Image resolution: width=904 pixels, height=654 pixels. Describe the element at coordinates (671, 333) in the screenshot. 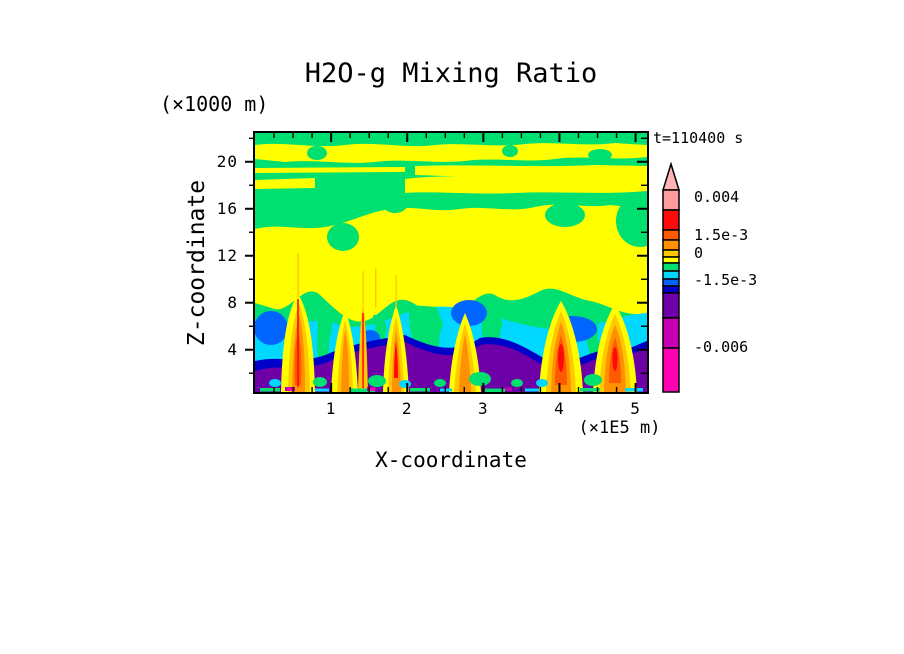

I see `colorbar-box-magenta` at that location.